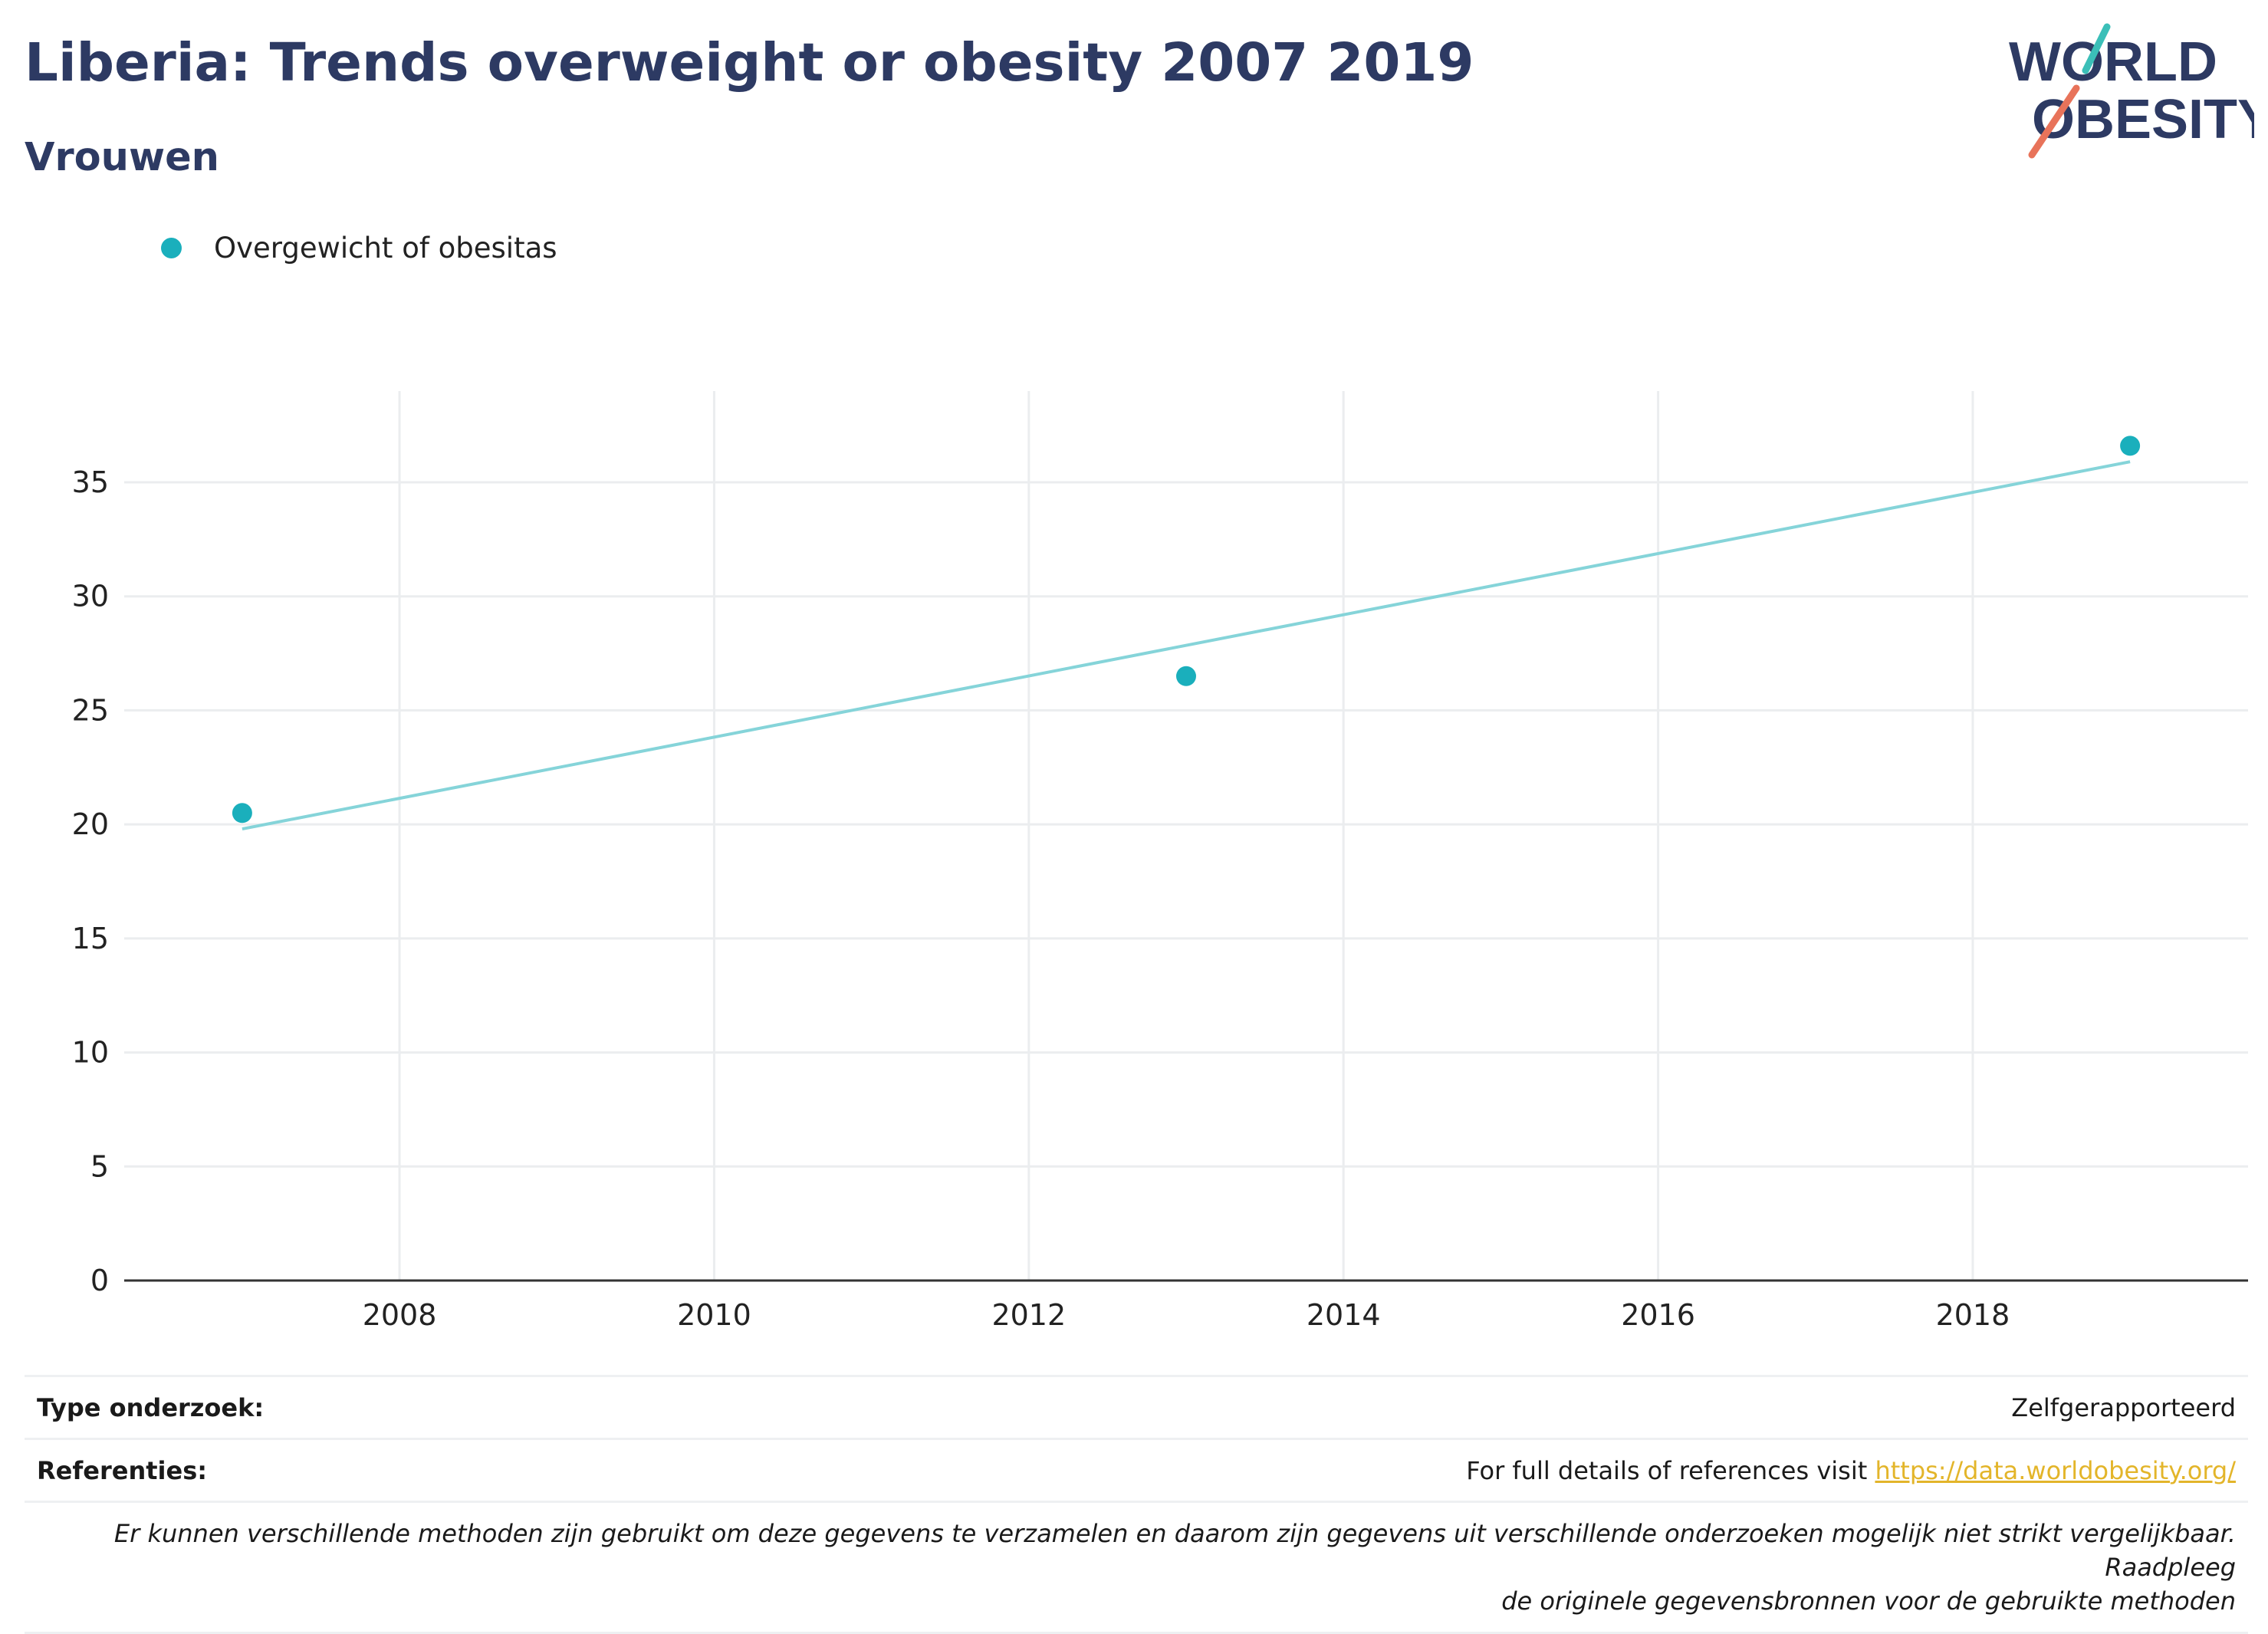  I want to click on y-tick-label: 10, so click(90, 1053).